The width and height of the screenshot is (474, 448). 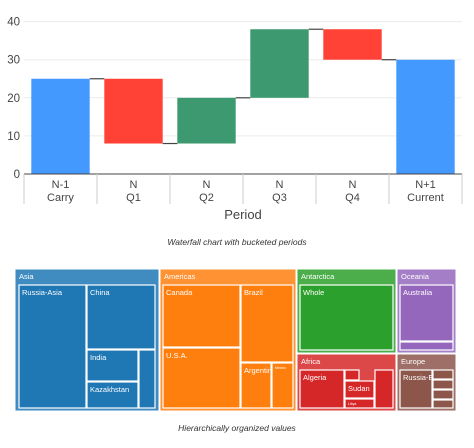 I want to click on treemap-leaf-label: Russia-Asia, so click(x=42, y=292).